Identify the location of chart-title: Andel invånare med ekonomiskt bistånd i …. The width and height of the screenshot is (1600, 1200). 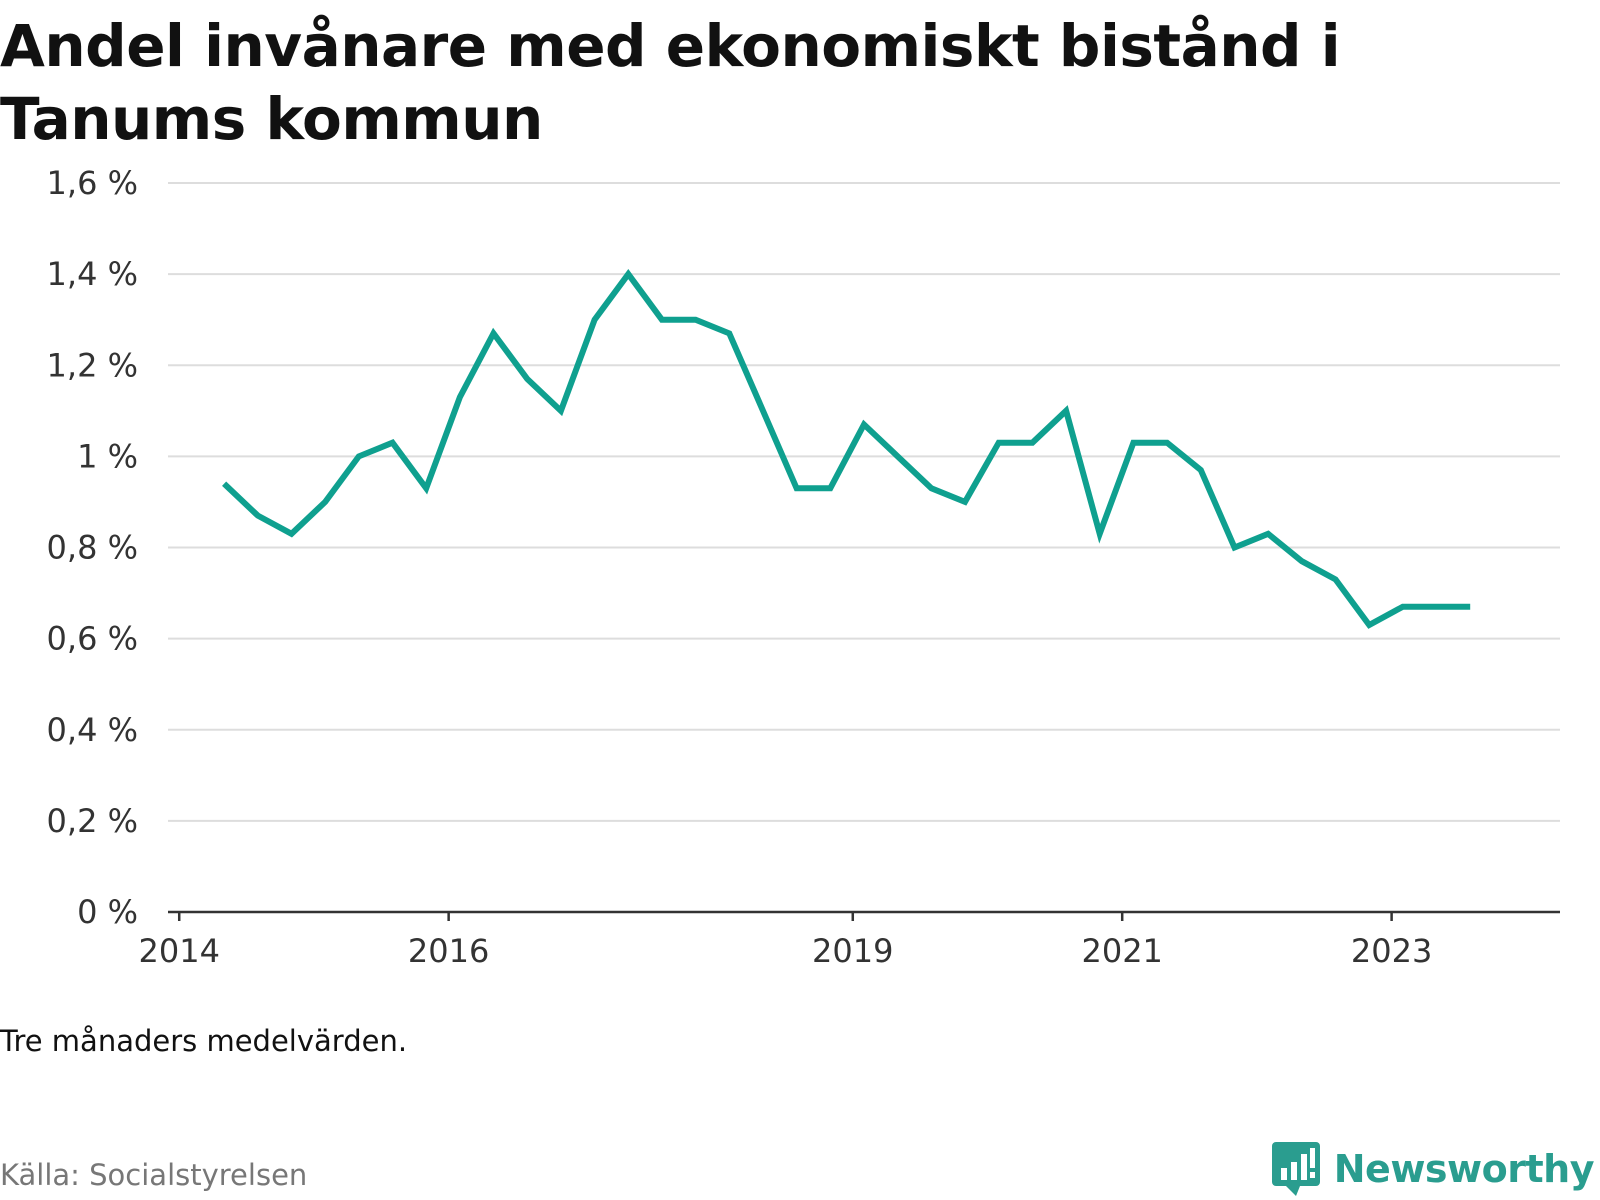
(670, 82).